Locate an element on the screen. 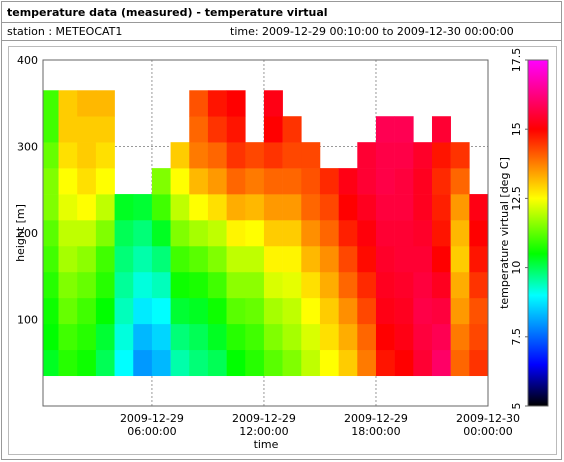  station: station : METEOCAT1 is located at coordinates (64, 31).